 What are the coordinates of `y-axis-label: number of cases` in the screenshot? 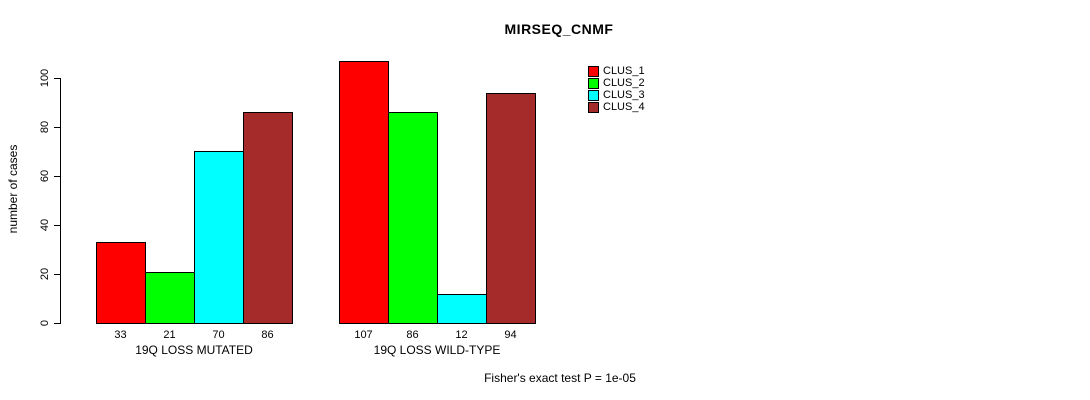 It's located at (13, 189).